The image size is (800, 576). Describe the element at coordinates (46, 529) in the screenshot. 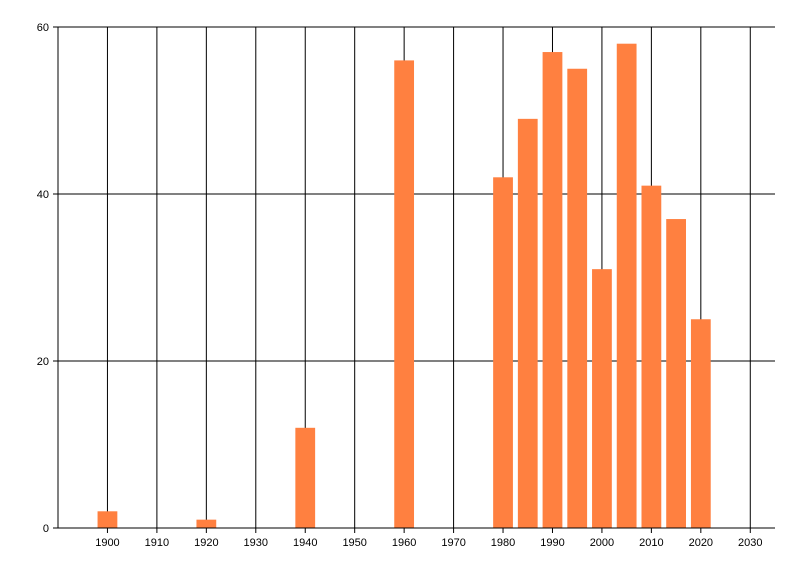

I see `y-tick-label: 0` at that location.